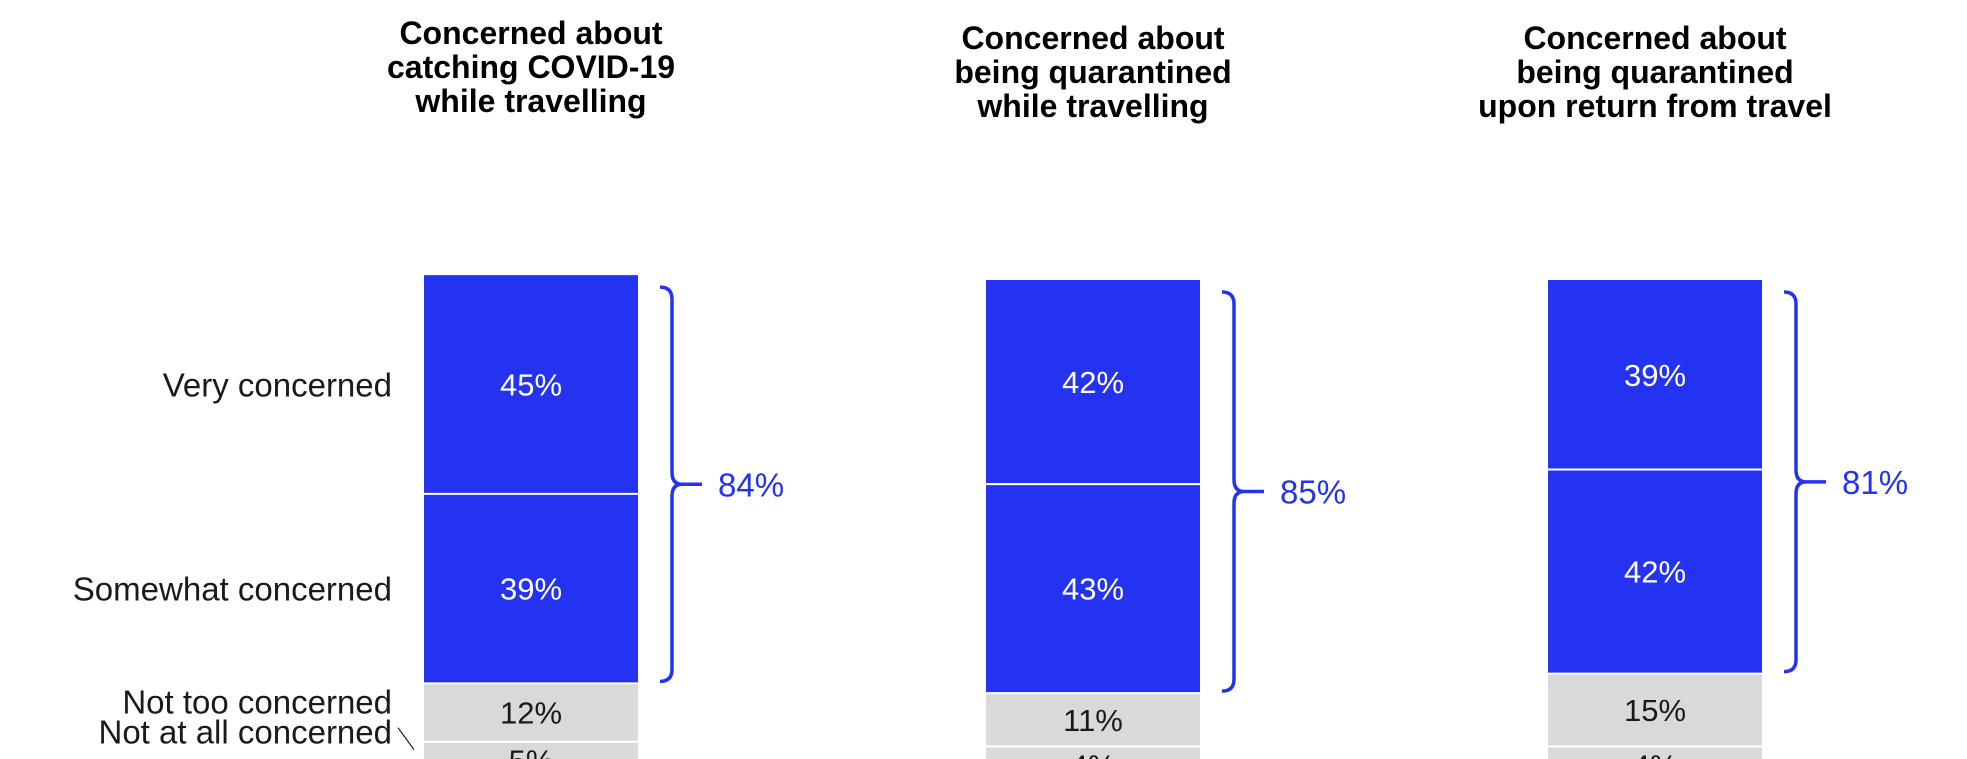 The height and width of the screenshot is (759, 1967). I want to click on value-label-2-1: 42%, so click(1093, 382).